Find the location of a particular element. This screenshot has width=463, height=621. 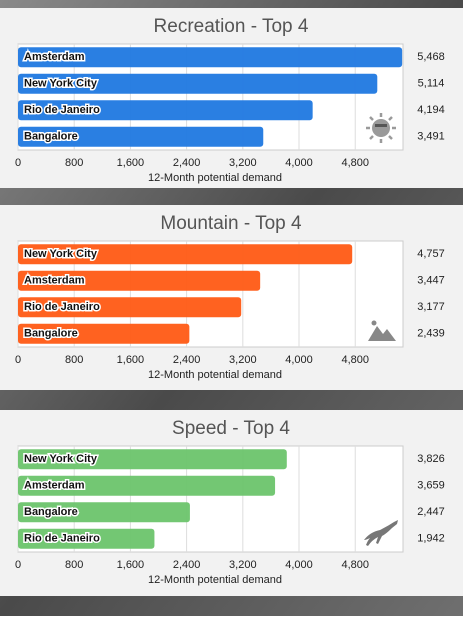

chart-title: Speed - Top 4 is located at coordinates (231, 428).